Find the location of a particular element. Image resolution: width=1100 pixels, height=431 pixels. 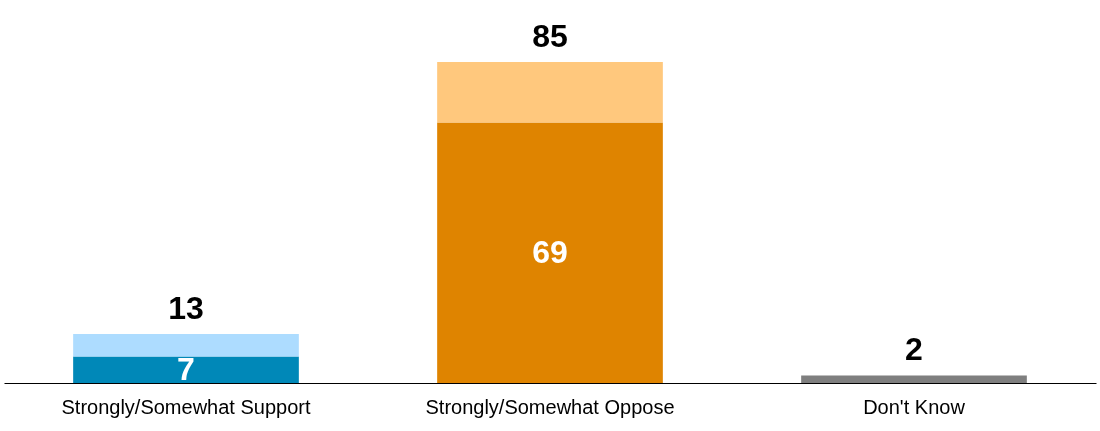

total-label: 2 is located at coordinates (914, 349).